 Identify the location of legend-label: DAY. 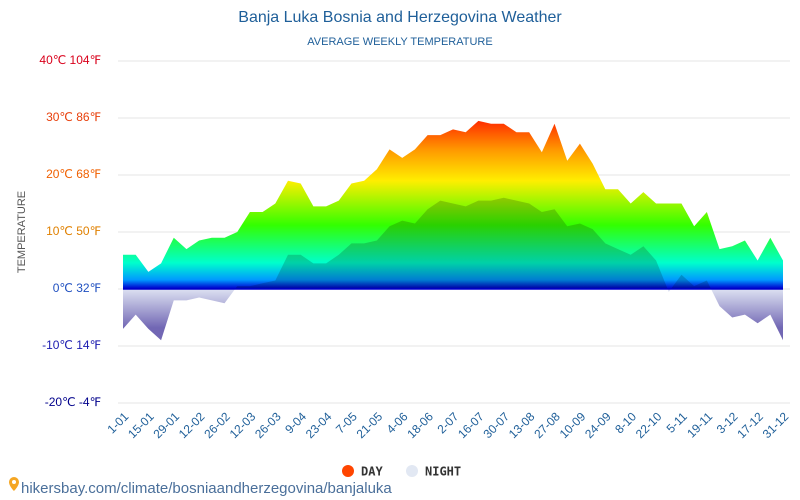
(372, 472).